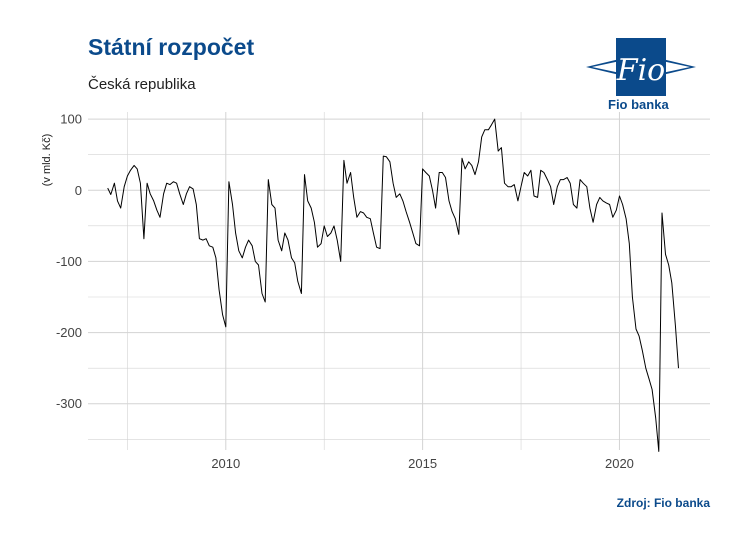  I want to click on logo-name: Fio banka, so click(638, 104).